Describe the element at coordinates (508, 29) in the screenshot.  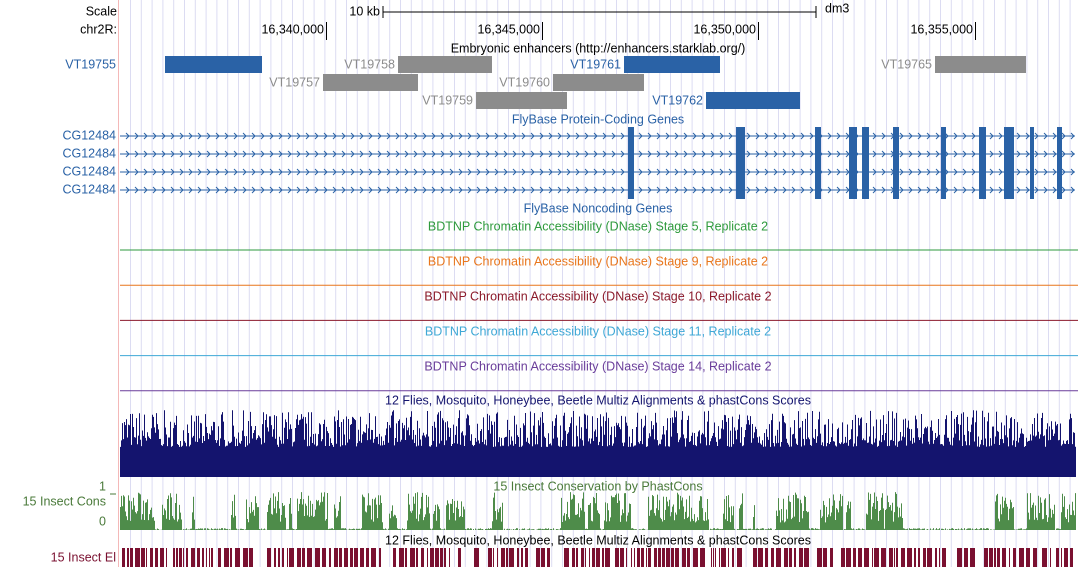
I see `ruler-position: 16,345,000` at that location.